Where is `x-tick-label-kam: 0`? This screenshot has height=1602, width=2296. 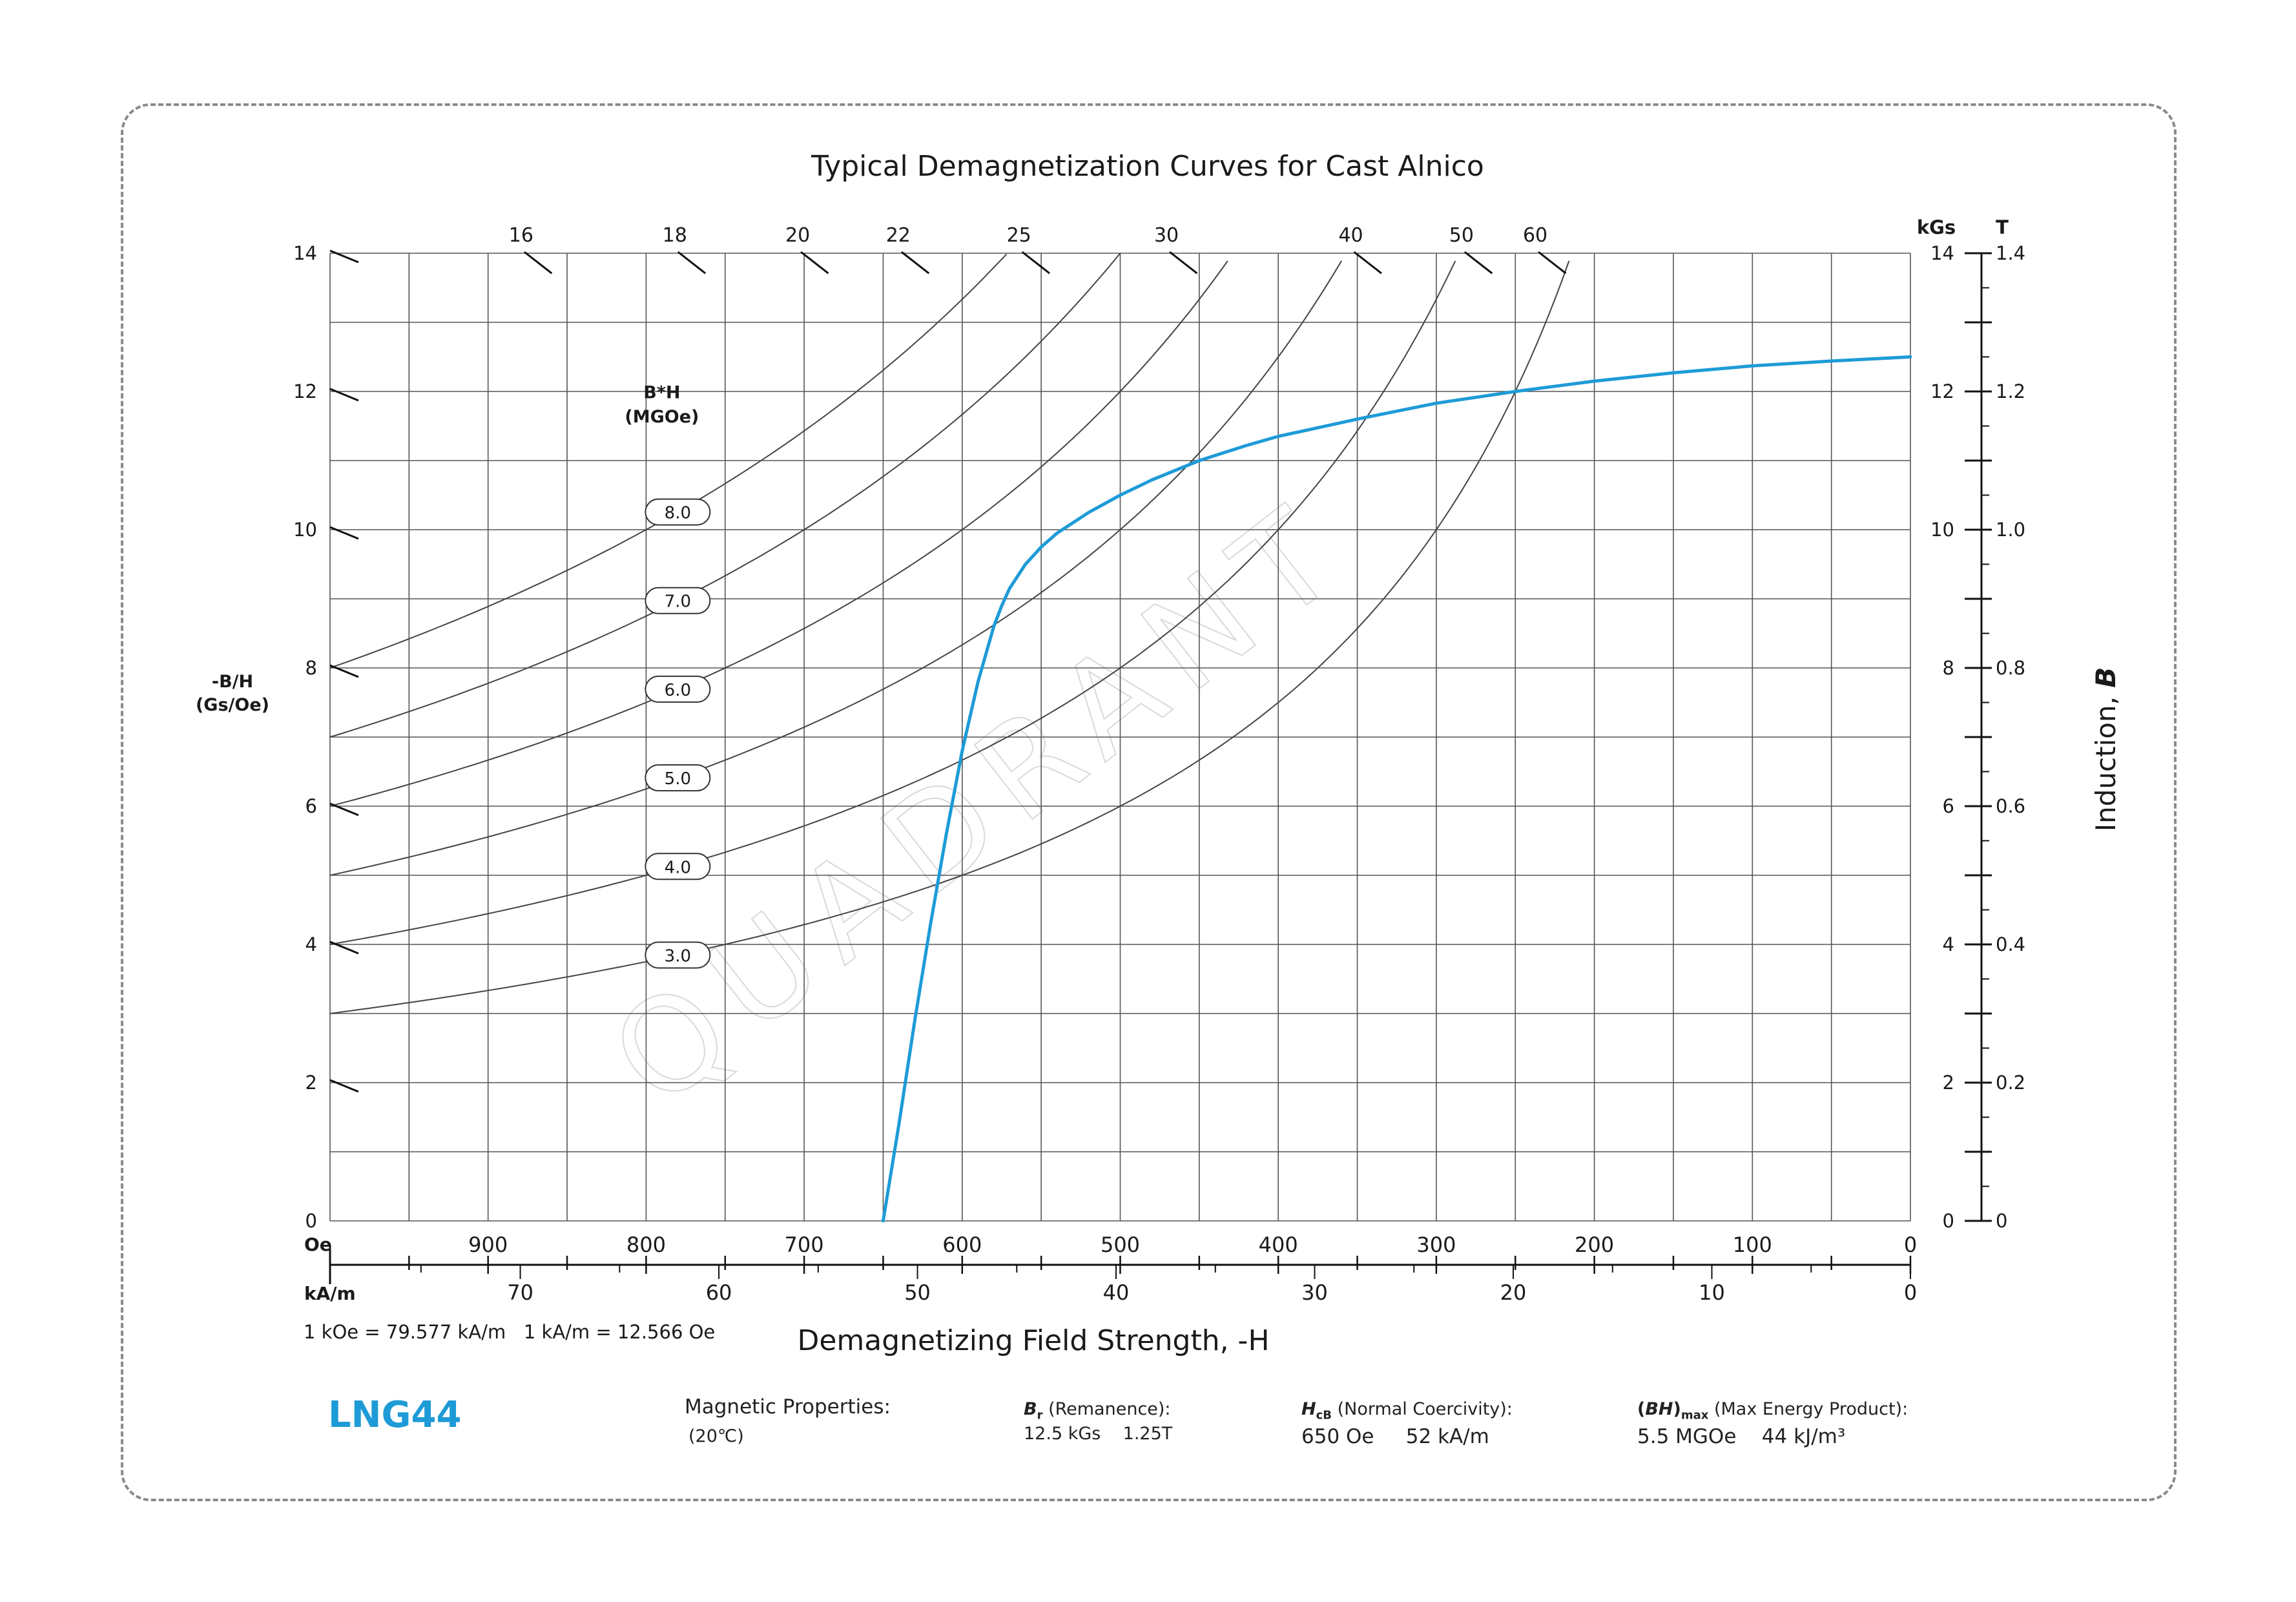 x-tick-label-kam: 0 is located at coordinates (1910, 1292).